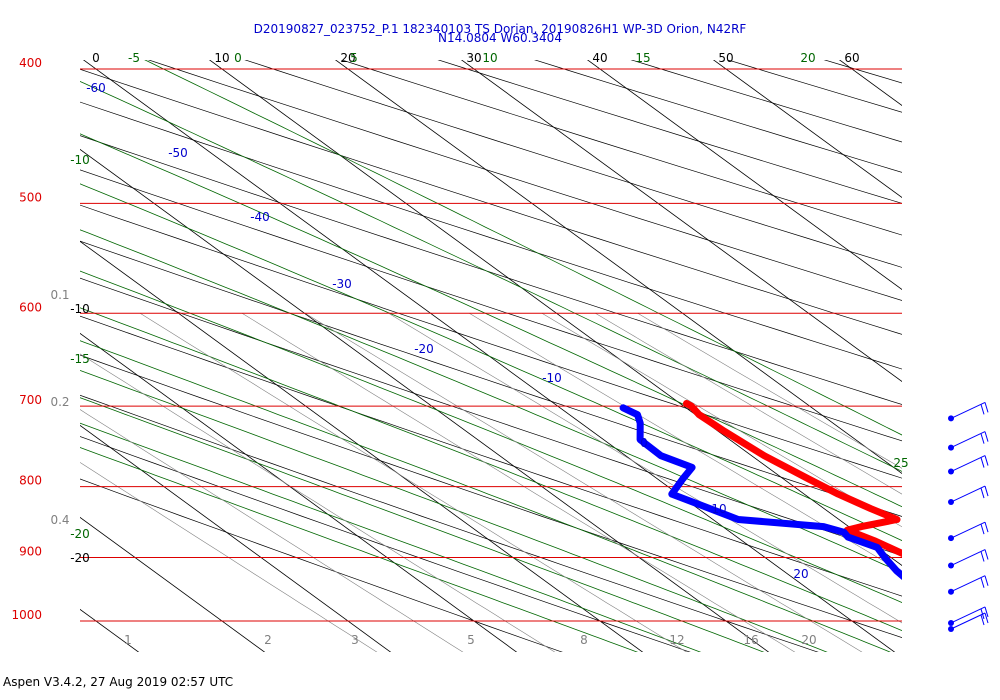  What do you see at coordinates (30, 481) in the screenshot?
I see `pressure-tick-label: 800` at bounding box center [30, 481].